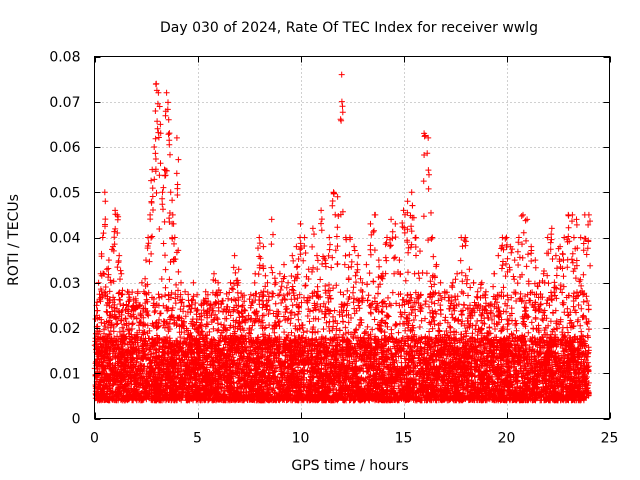  Describe the element at coordinates (64, 58) in the screenshot. I see `y-tick-label: 0.08` at that location.